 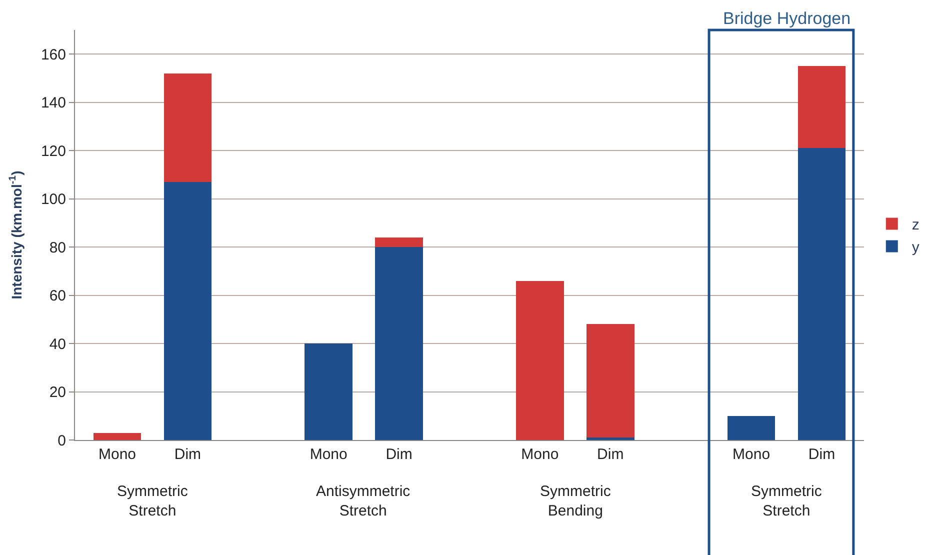 What do you see at coordinates (787, 18) in the screenshot?
I see `text: Bridge Hydrogen` at bounding box center [787, 18].